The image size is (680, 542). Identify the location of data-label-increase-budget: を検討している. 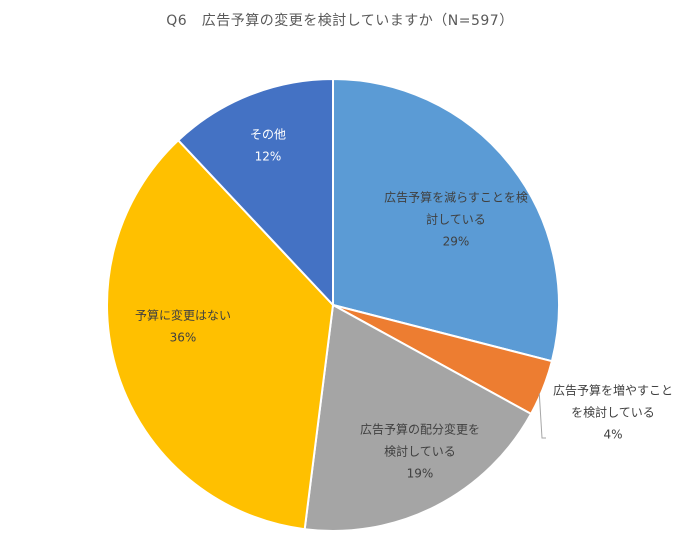
(613, 412).